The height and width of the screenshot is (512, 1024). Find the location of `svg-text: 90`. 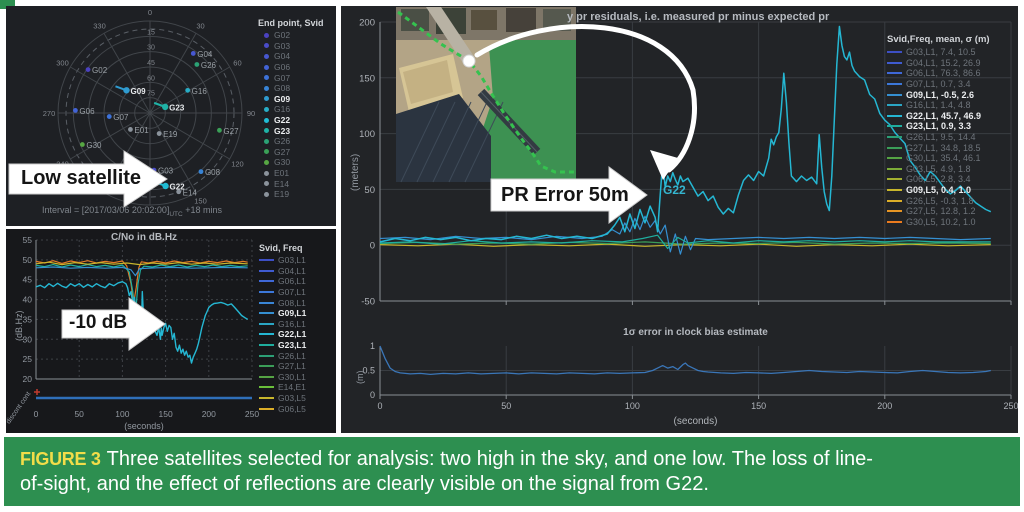

svg-text: 90 is located at coordinates (251, 113).